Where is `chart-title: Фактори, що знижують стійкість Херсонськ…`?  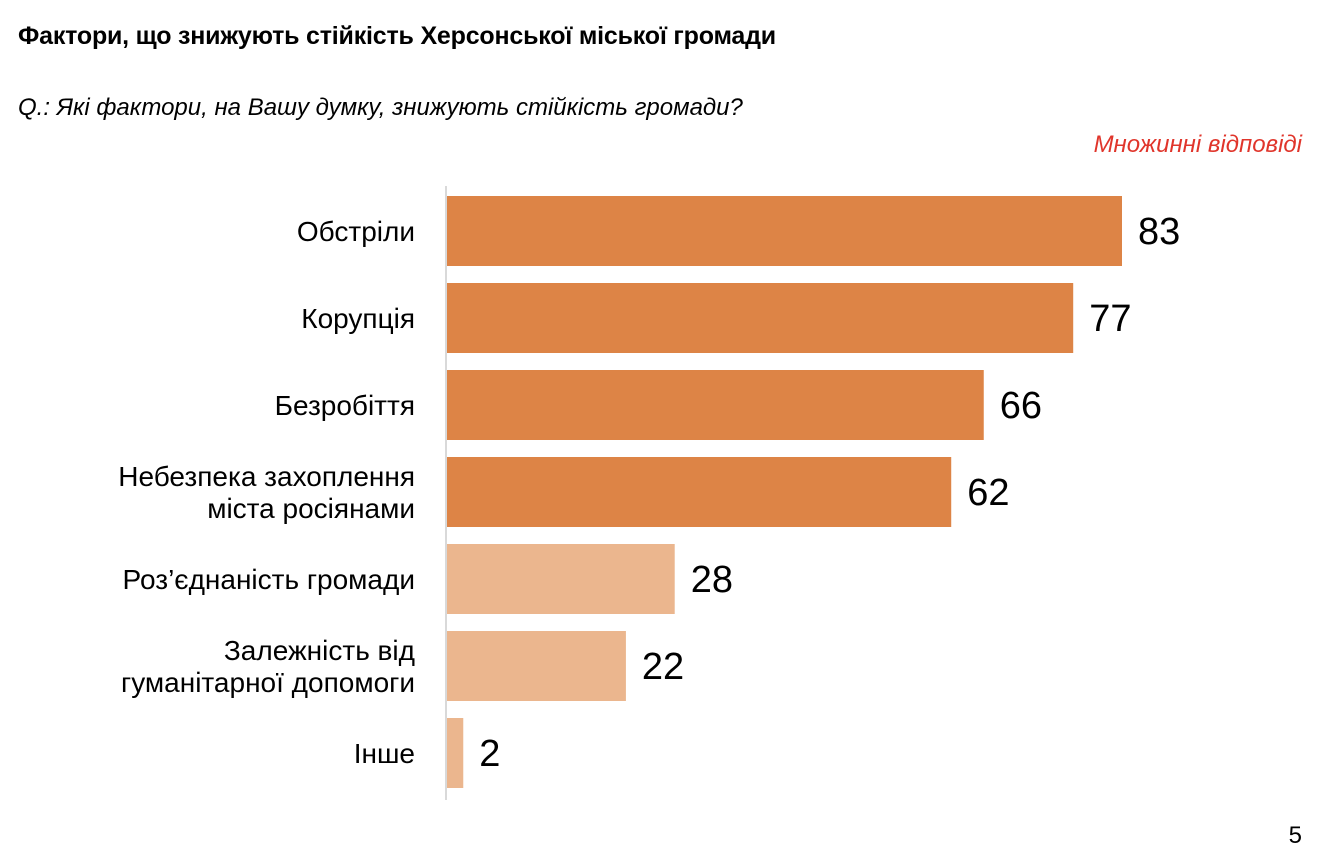 chart-title: Фактори, що знижують стійкість Херсонськ… is located at coordinates (397, 36).